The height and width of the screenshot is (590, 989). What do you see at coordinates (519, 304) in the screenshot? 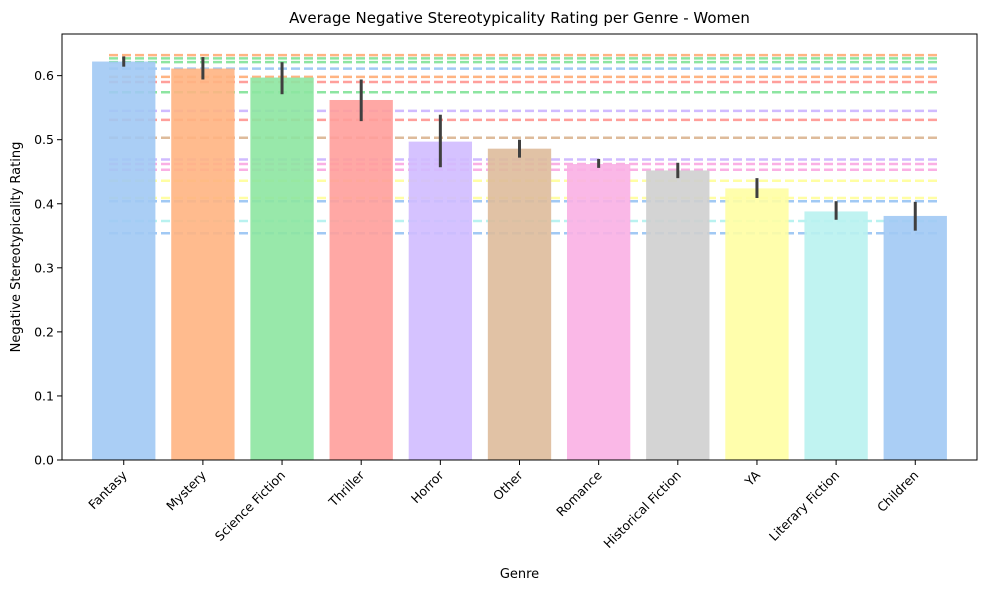
I see `bar-other` at bounding box center [519, 304].